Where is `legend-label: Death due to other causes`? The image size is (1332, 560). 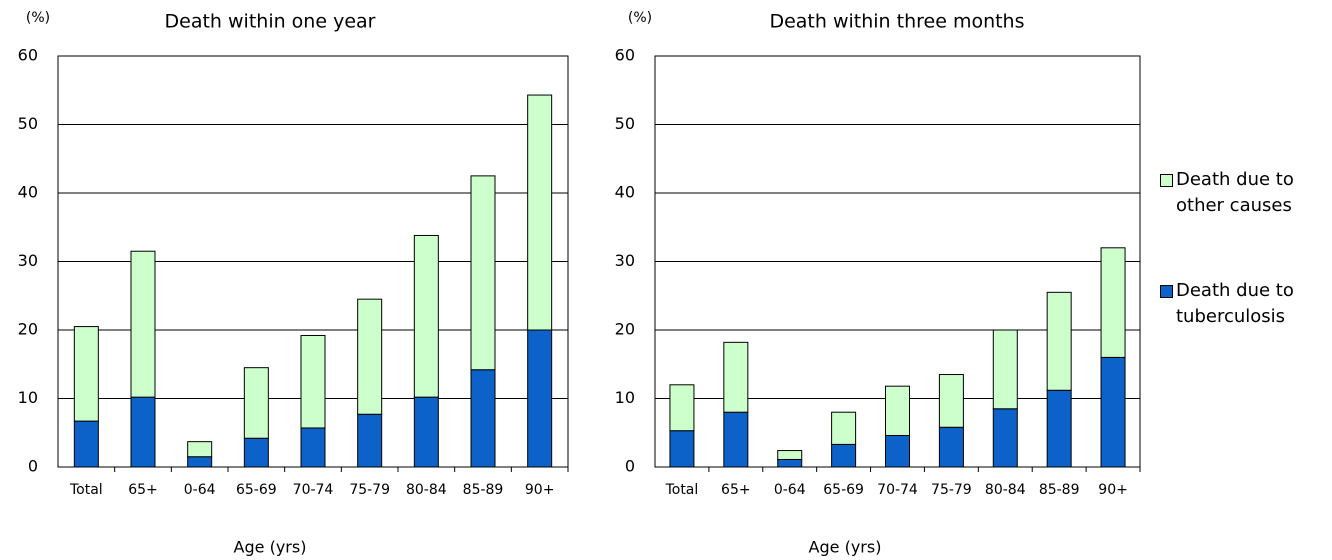 legend-label: Death due to other causes is located at coordinates (1235, 192).